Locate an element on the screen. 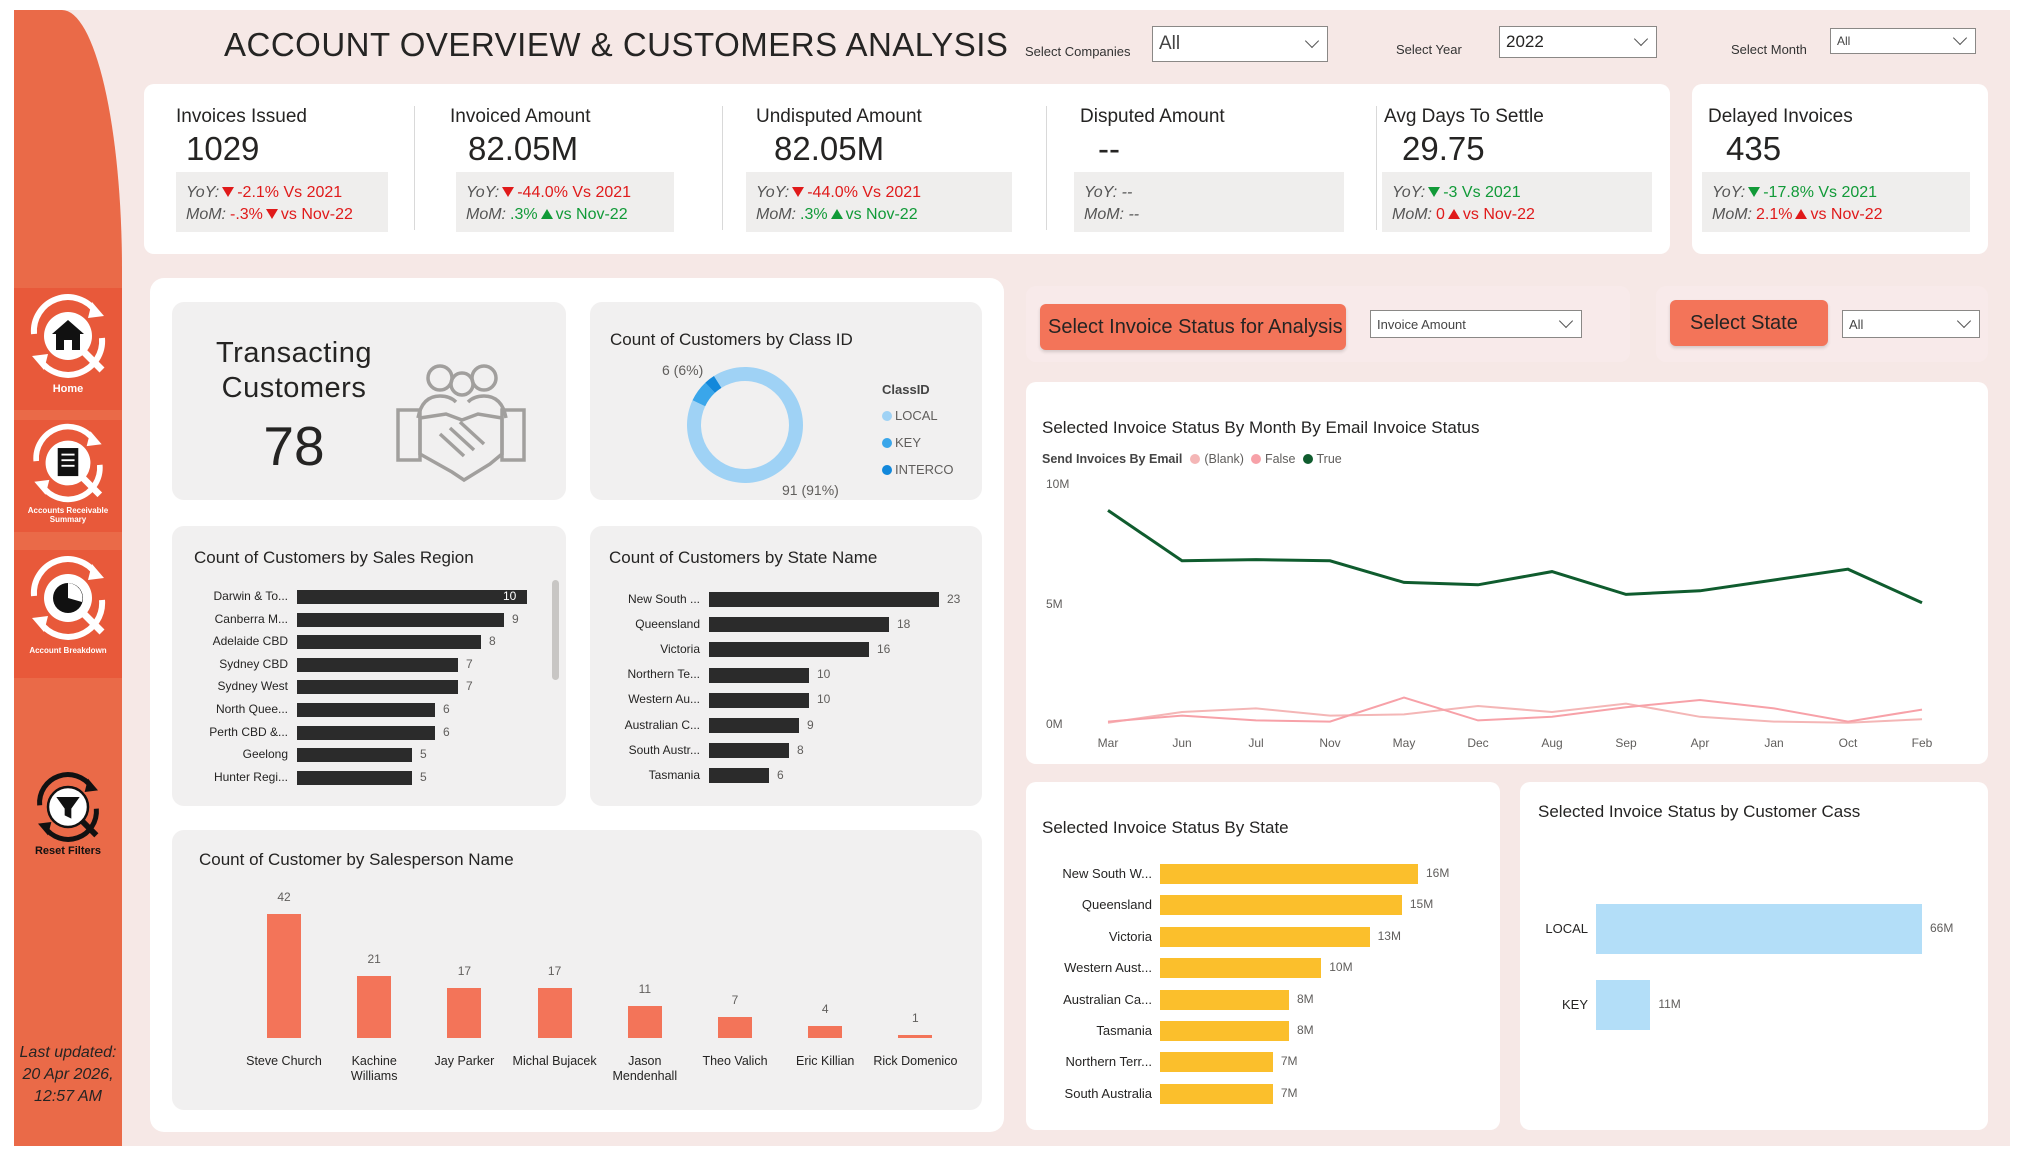 The image size is (2023, 1152). salesperson-card is located at coordinates (577, 970).